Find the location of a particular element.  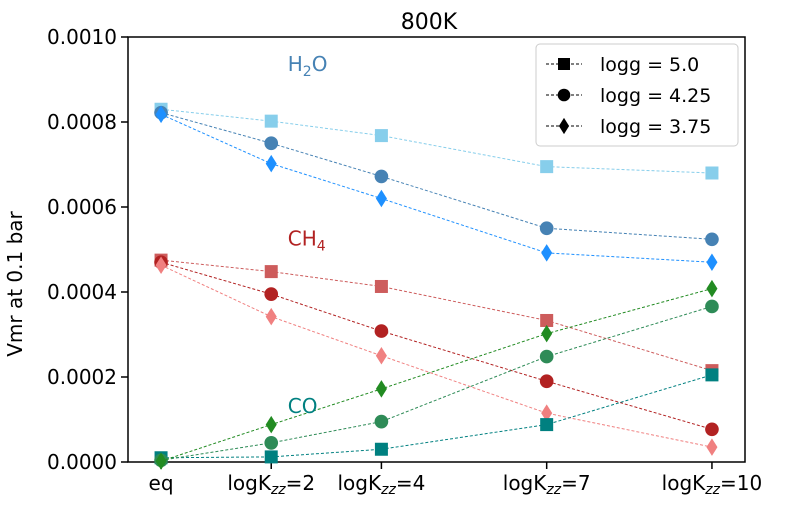

legend-label: logg = 5.0 is located at coordinates (649, 65).